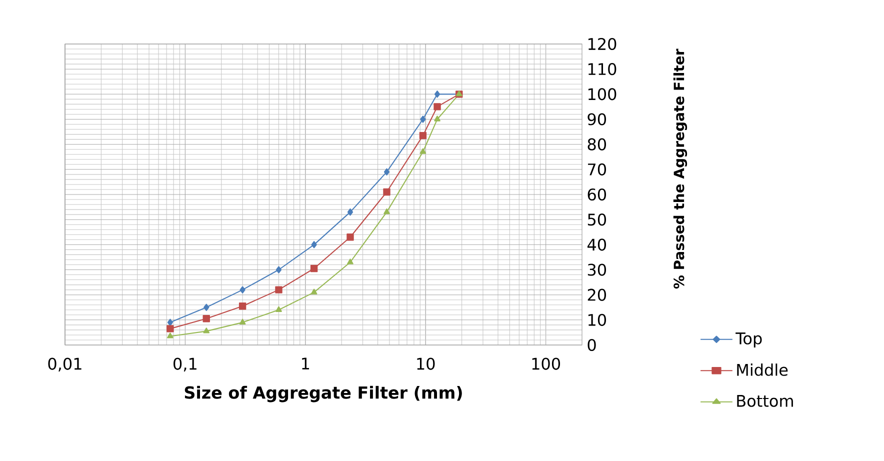 This screenshot has width=884, height=461. I want to click on y-tick-label: 80, so click(597, 144).